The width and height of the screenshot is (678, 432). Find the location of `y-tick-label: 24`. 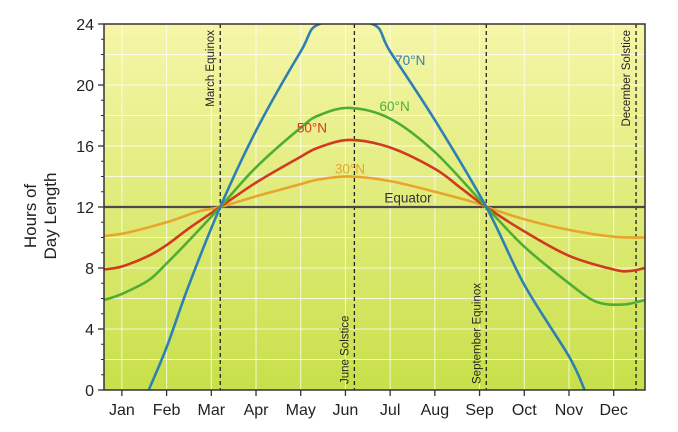

y-tick-label: 24 is located at coordinates (85, 25).